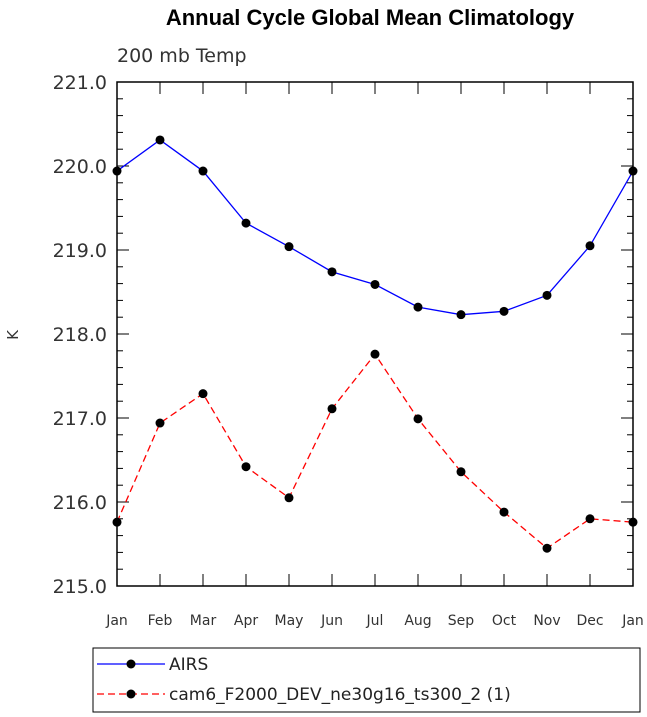  I want to click on legend-box, so click(366, 680).